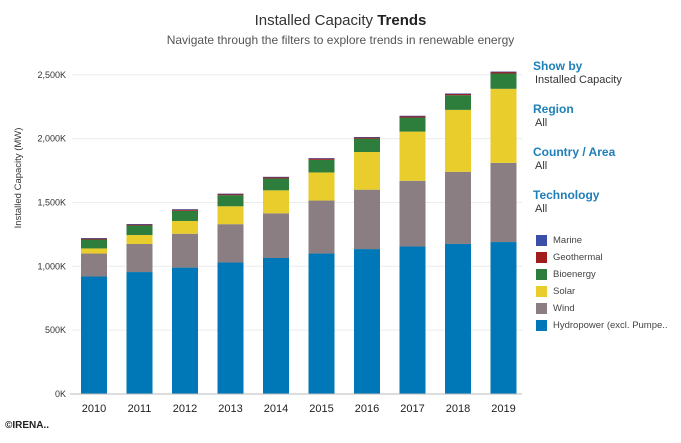  What do you see at coordinates (316, 20) in the screenshot?
I see `title-normal: Installed Capacity` at bounding box center [316, 20].